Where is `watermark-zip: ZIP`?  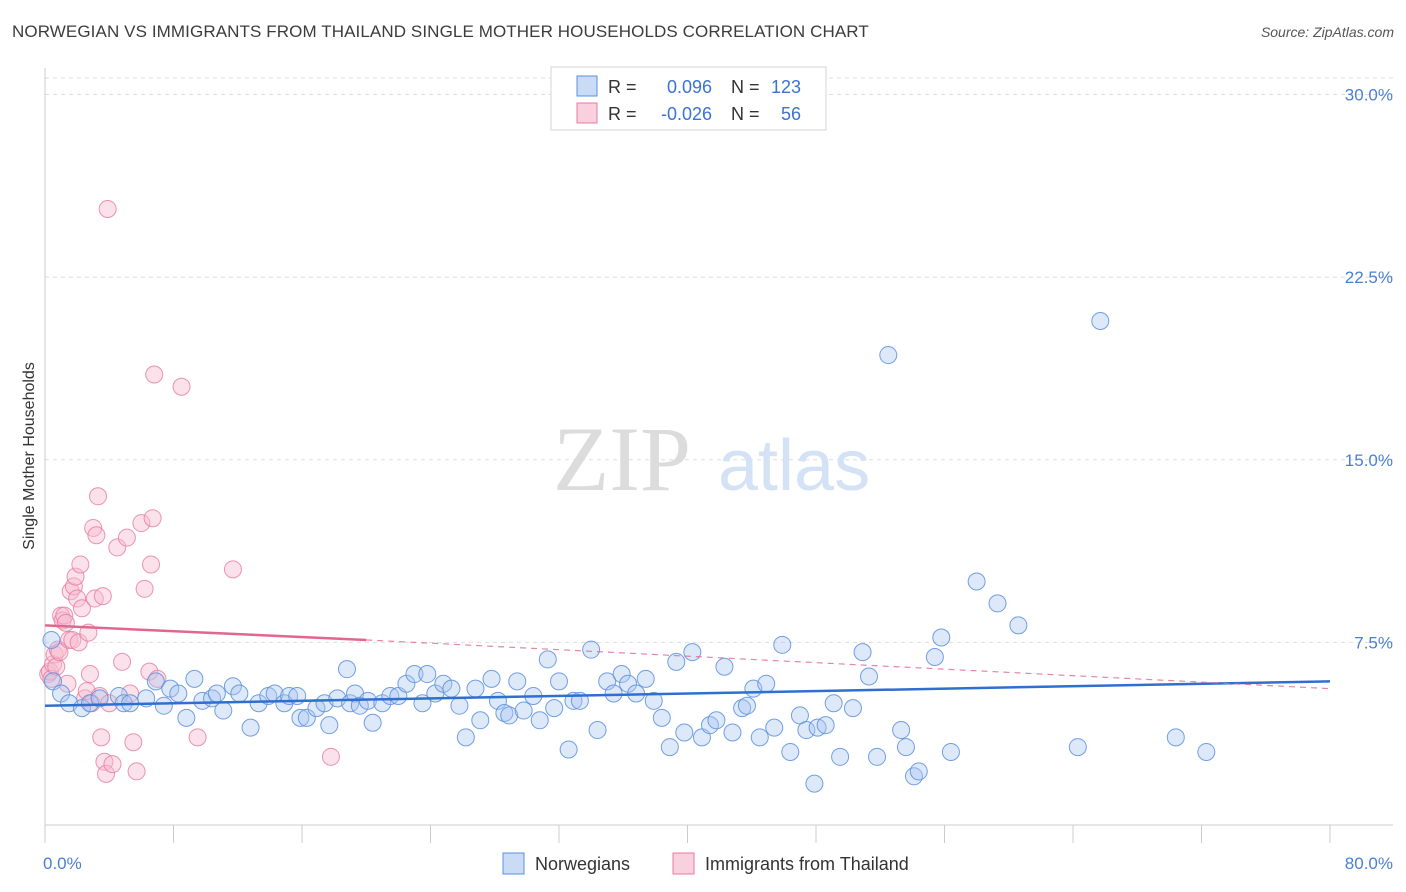 watermark-zip: ZIP is located at coordinates (622, 459).